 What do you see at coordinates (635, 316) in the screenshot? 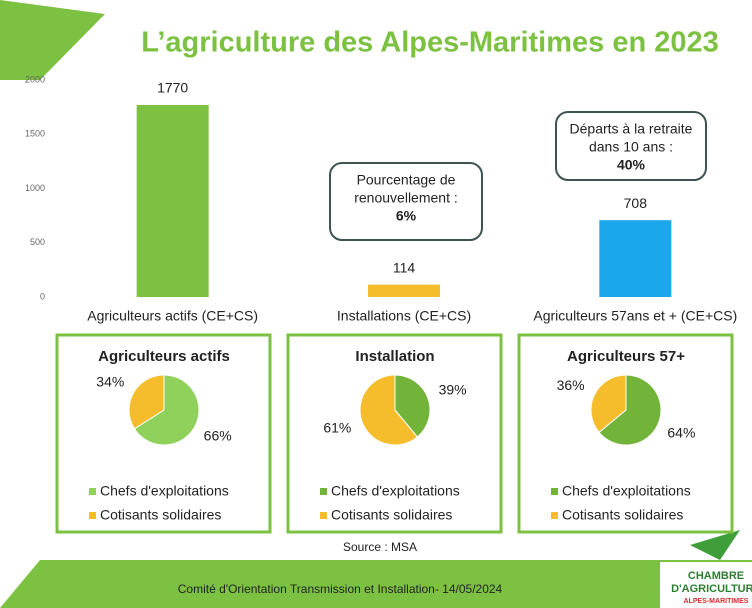
I see `x-tick-label: Agriculteurs 57ans et + (CE+CS)` at bounding box center [635, 316].